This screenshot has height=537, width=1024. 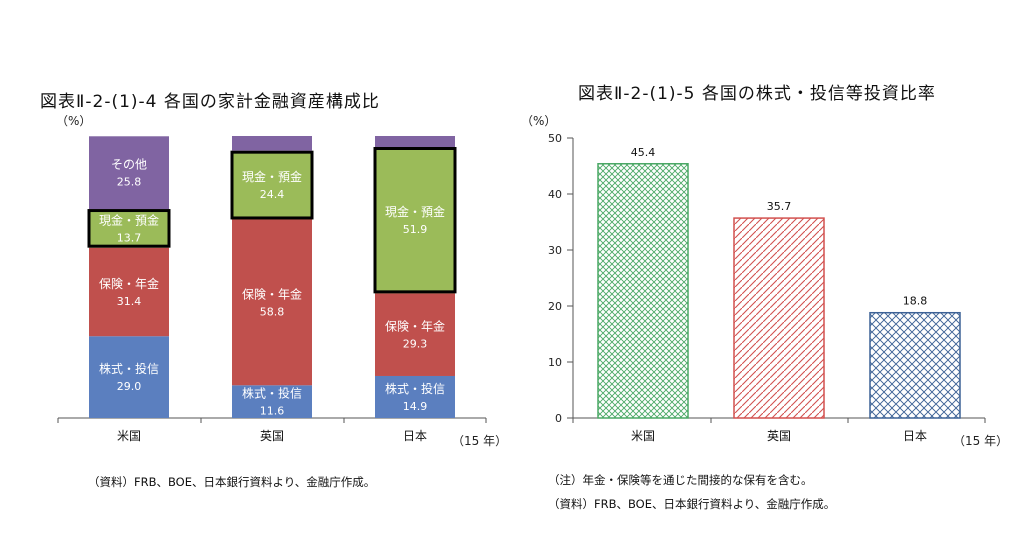 I want to click on segment-value-label: 29.3, so click(x=415, y=344).